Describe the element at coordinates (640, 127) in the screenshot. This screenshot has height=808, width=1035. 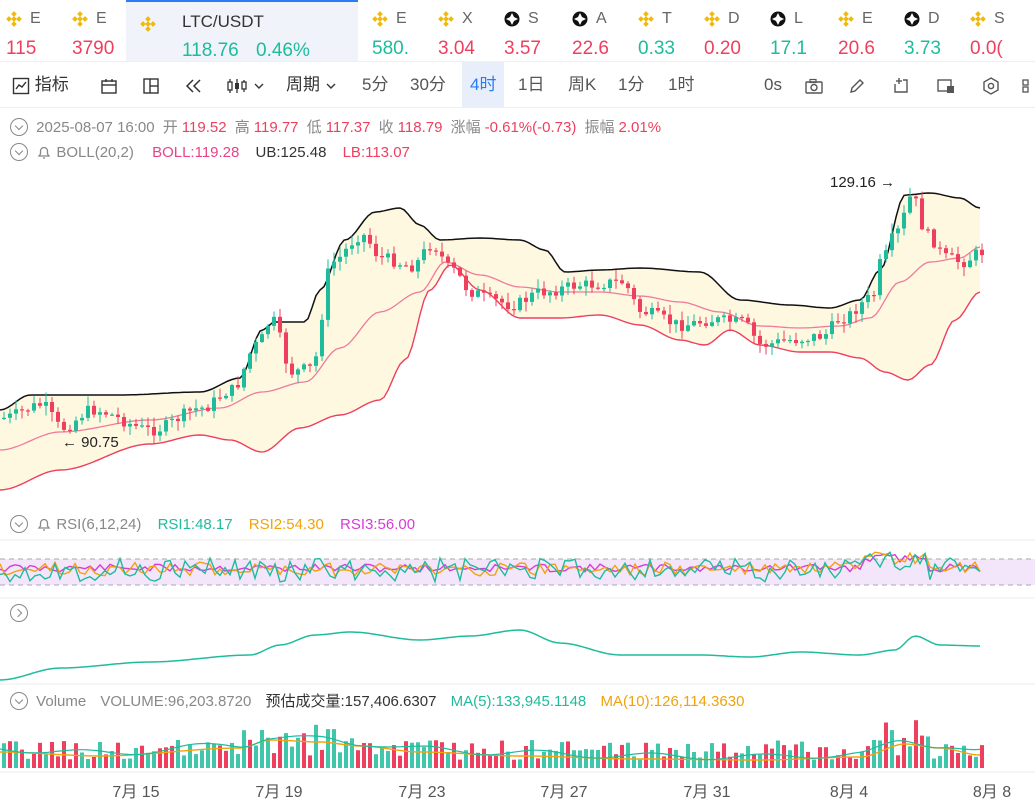
I see `amp-value: 2.01%` at that location.